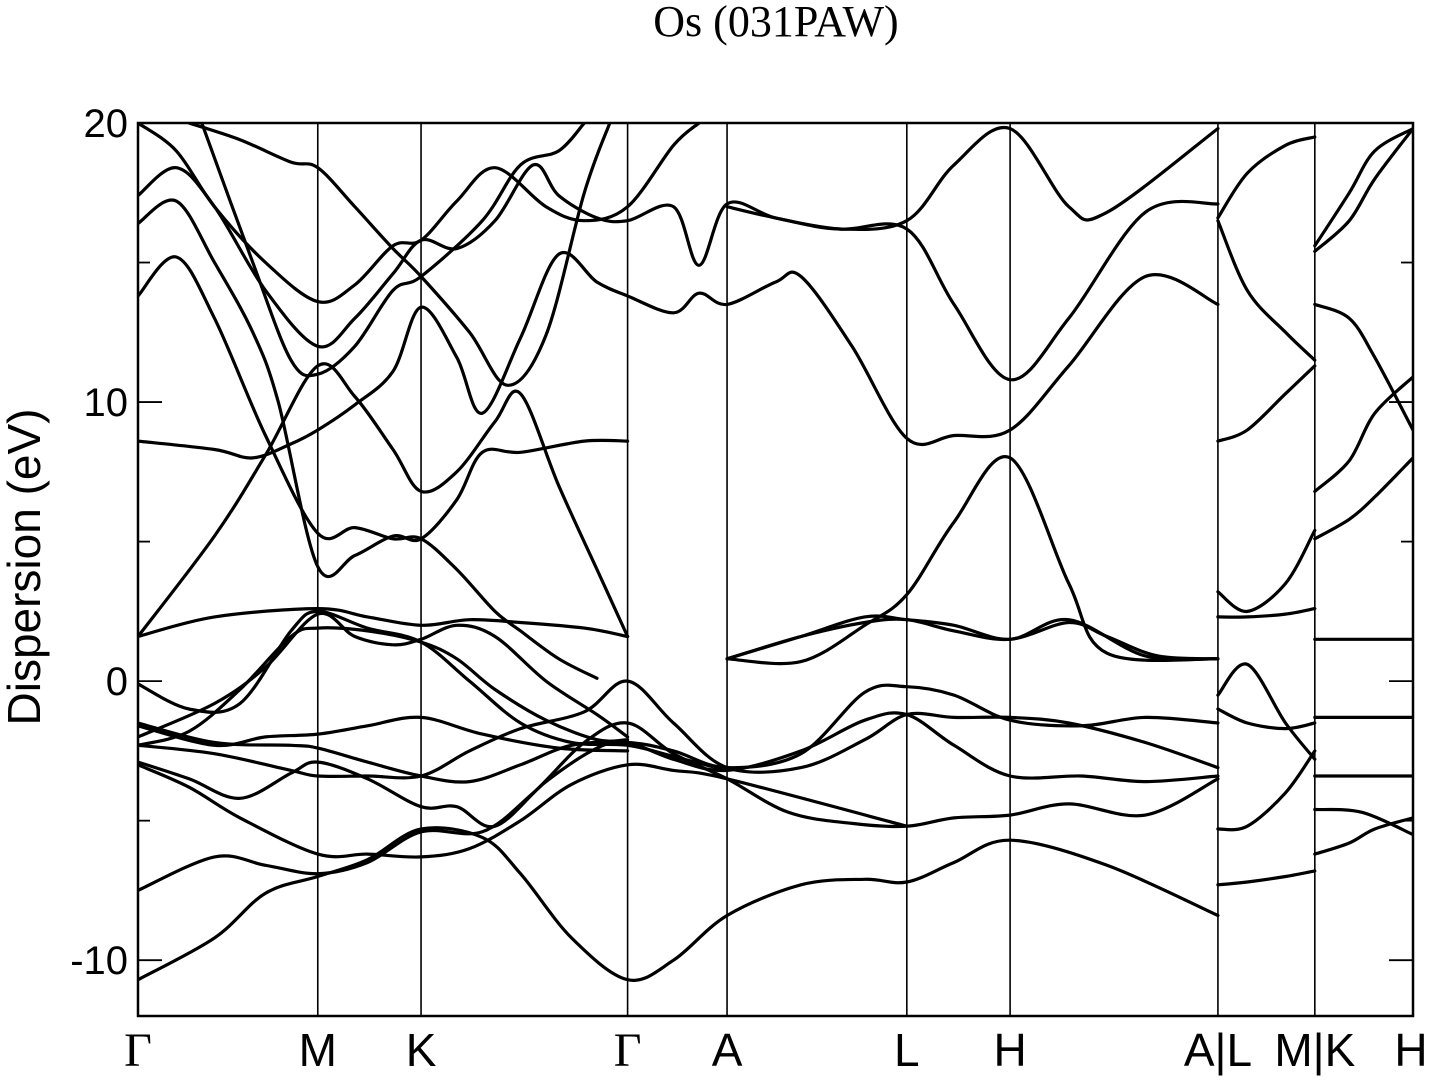 Image resolution: width=1431 pixels, height=1080 pixels. Describe the element at coordinates (628, 1050) in the screenshot. I see `k-point-label-3: Γ` at that location.